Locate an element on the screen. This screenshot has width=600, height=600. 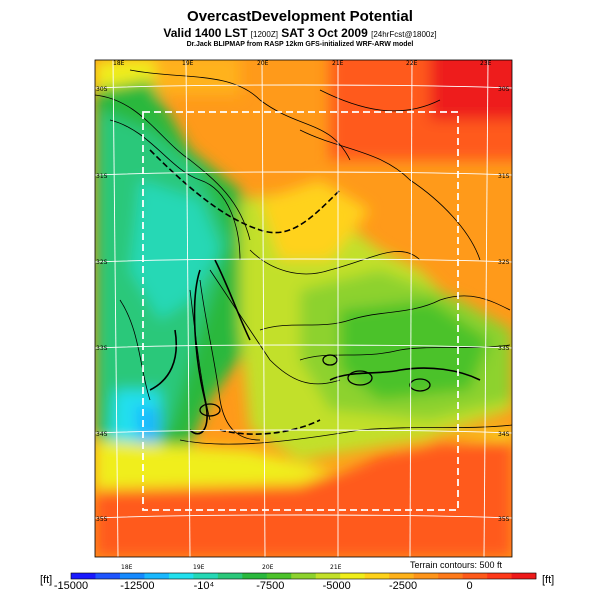
chart-title: OvercastDevelopment Potential is located at coordinates (300, 16).